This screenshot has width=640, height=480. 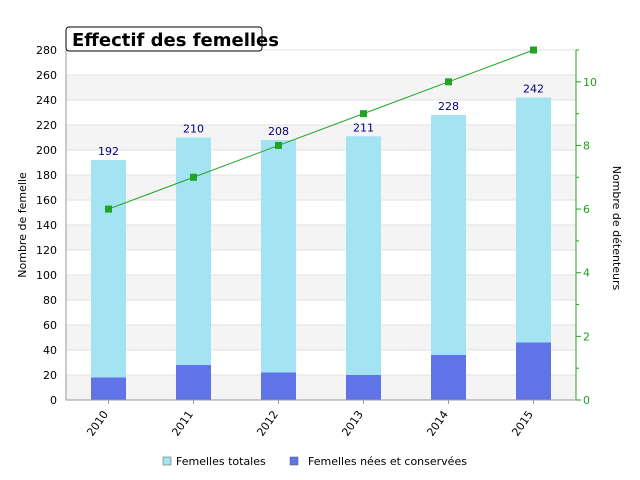 I want to click on title-text: Effectif des femelles, so click(x=175, y=40).